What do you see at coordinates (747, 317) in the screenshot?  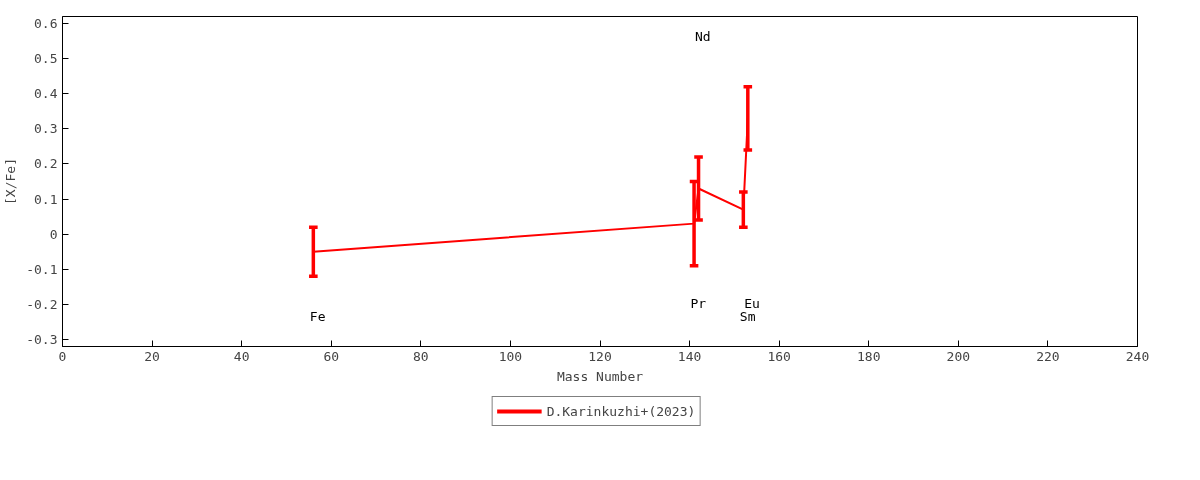 I see `annotation: Sm` at bounding box center [747, 317].